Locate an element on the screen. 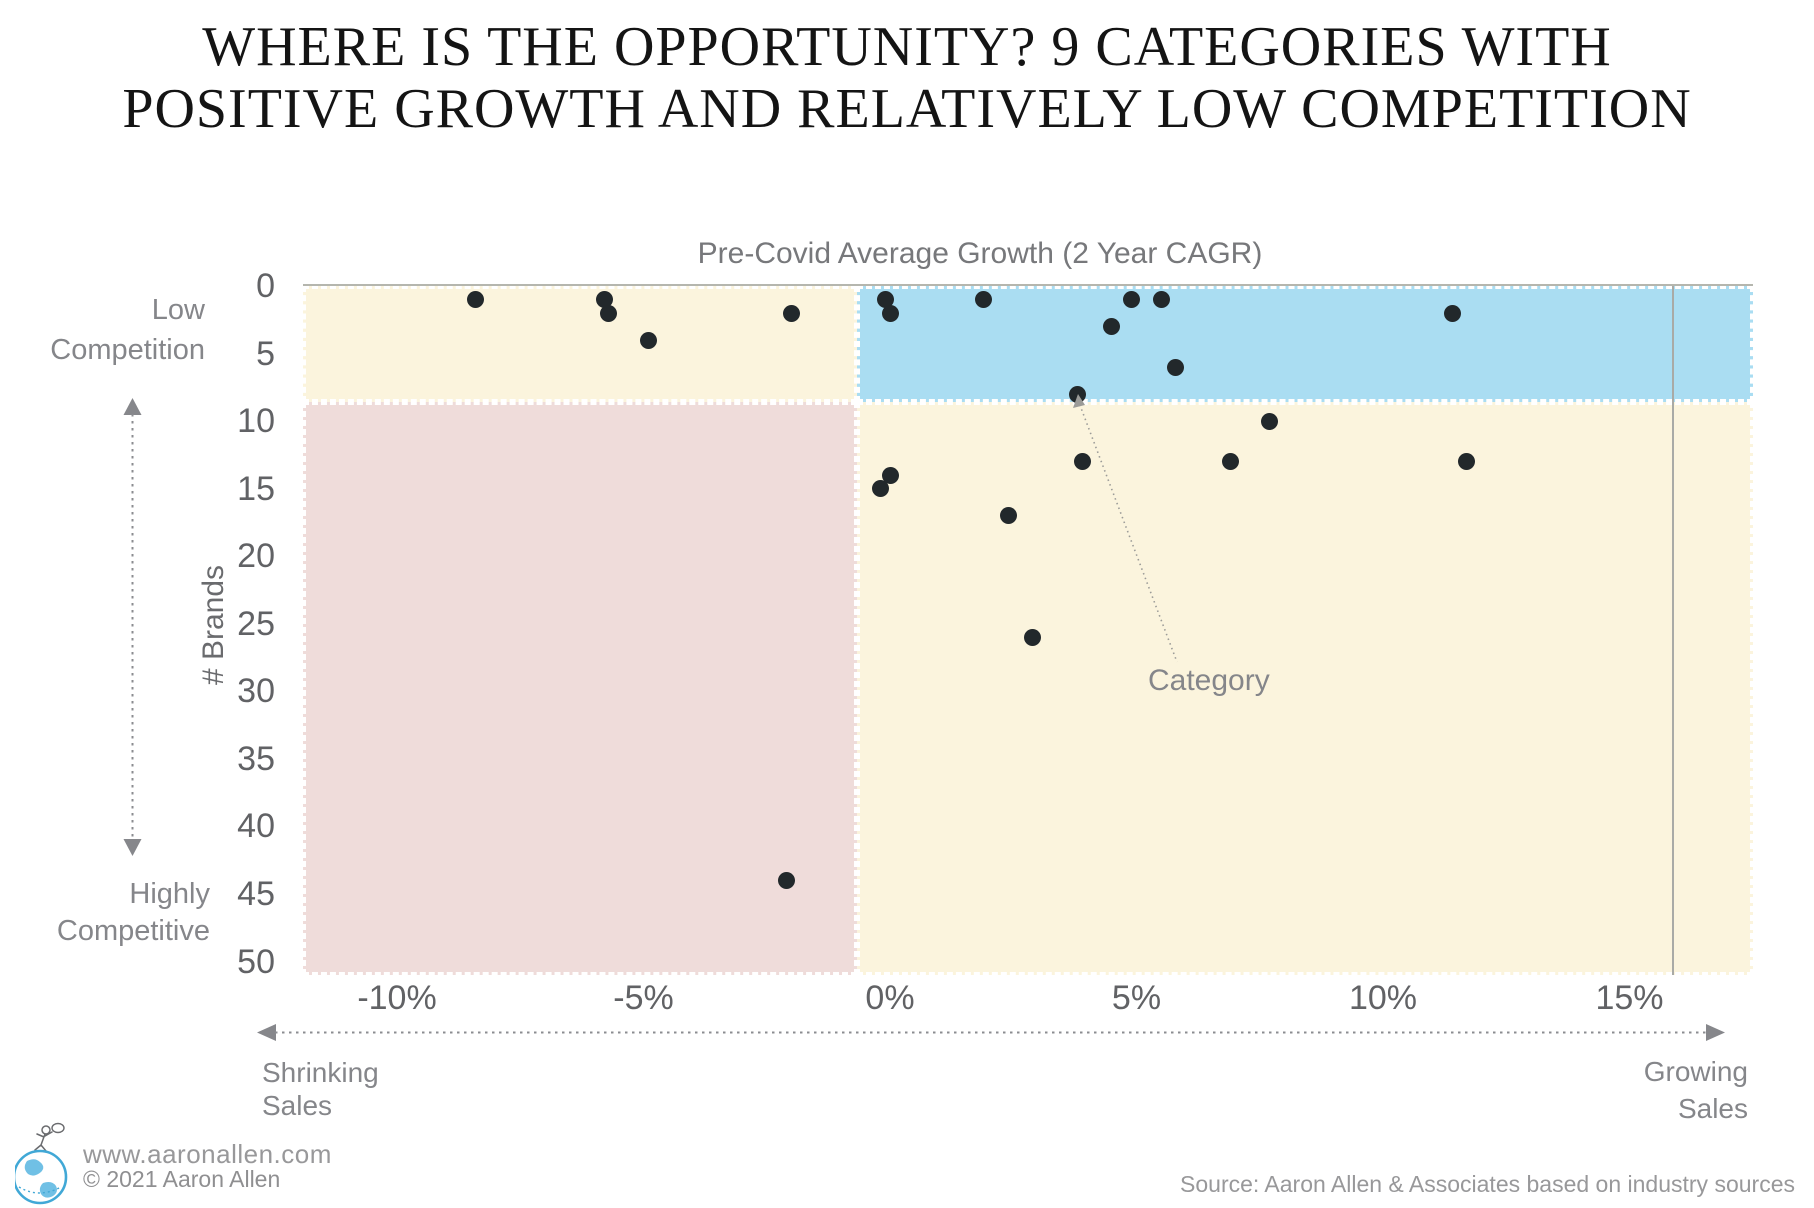 The image size is (1814, 1208). y-tick-40: 40 is located at coordinates (256, 826).